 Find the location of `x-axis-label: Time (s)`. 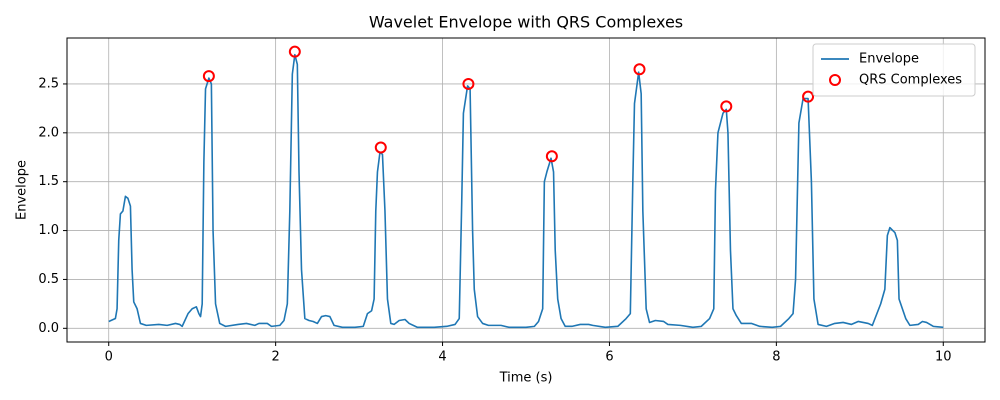

x-axis-label: Time (s) is located at coordinates (526, 378).